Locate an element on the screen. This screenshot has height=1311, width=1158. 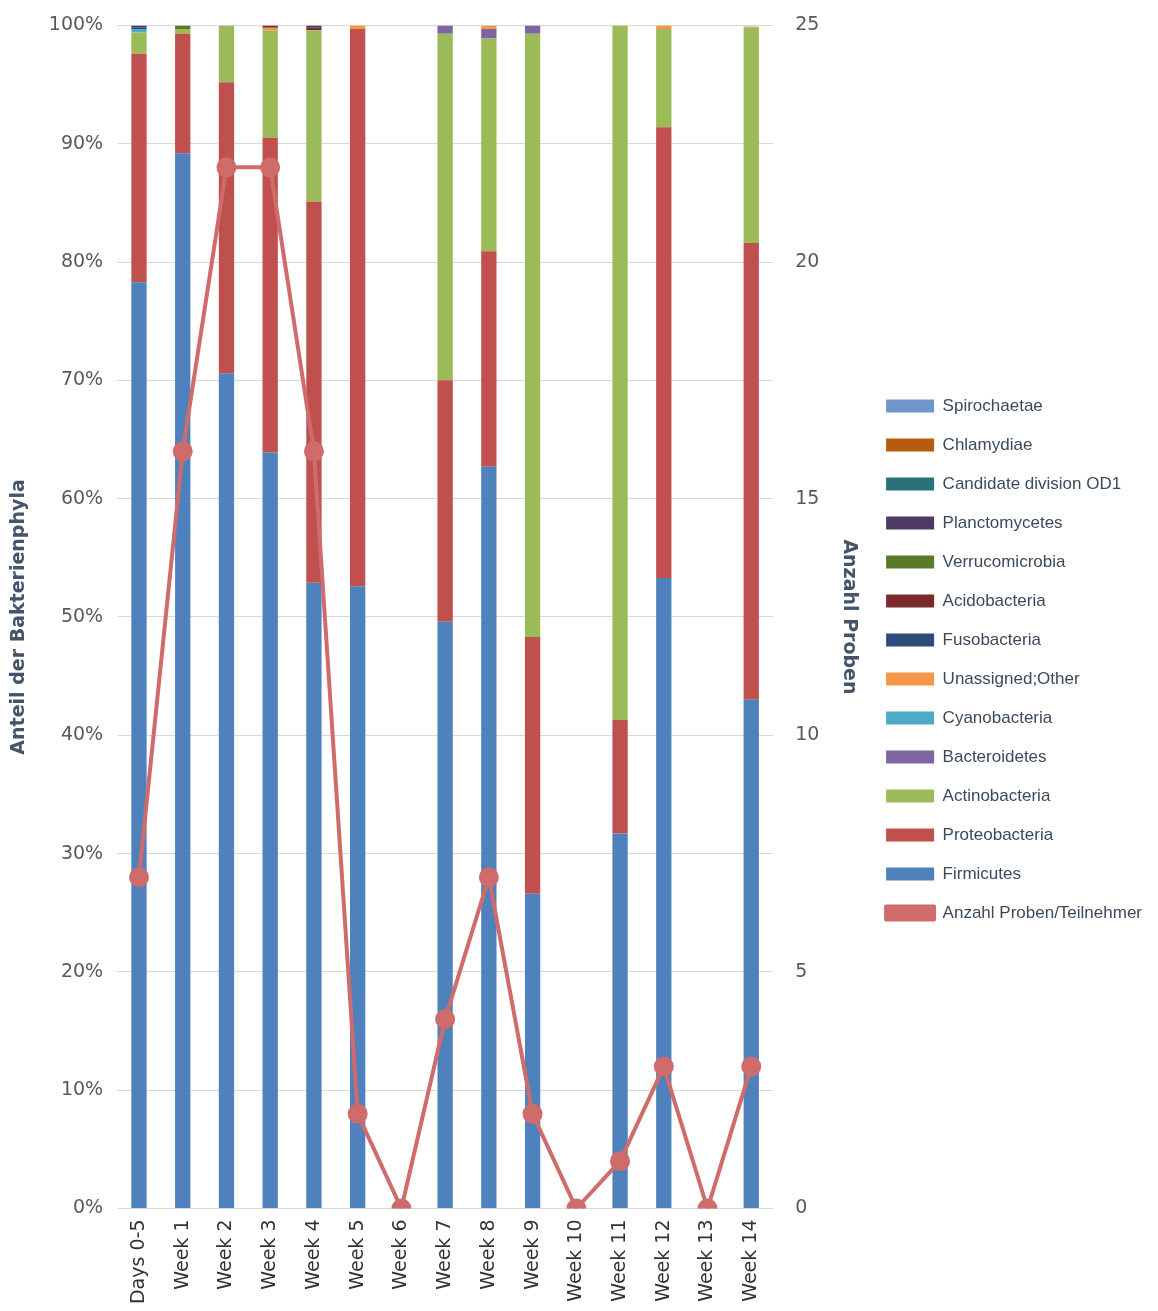
x-tick-label: Week 2 is located at coordinates (224, 1254).